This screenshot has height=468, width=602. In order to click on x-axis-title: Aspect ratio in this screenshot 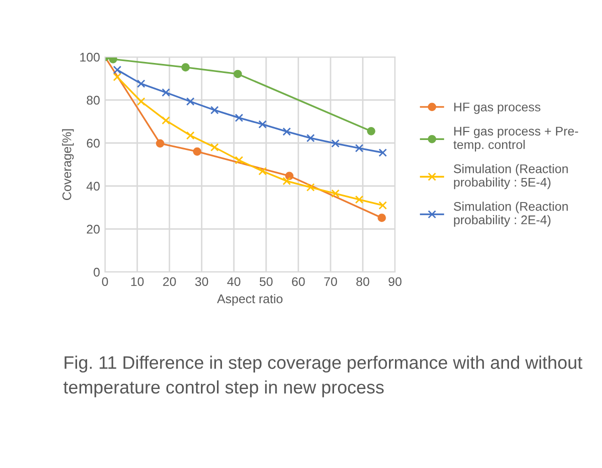, I will do `click(249, 300)`.